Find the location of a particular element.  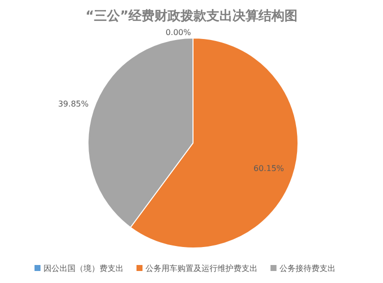

chart-title: “三公”经费财政拨款支出决算结构图 is located at coordinates (191, 16).